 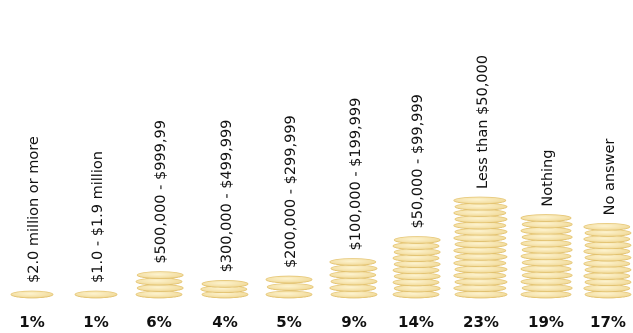 What do you see at coordinates (546, 322) in the screenshot?
I see `value-label: 19%` at bounding box center [546, 322].